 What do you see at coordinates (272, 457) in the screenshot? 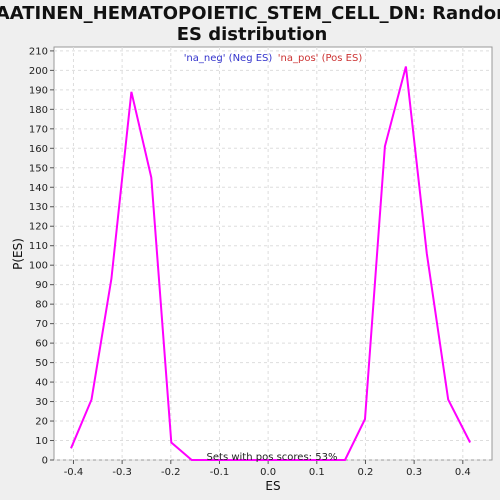
I see `pos-score-annotation: Sets with pos scores: 53%` at bounding box center [272, 457].